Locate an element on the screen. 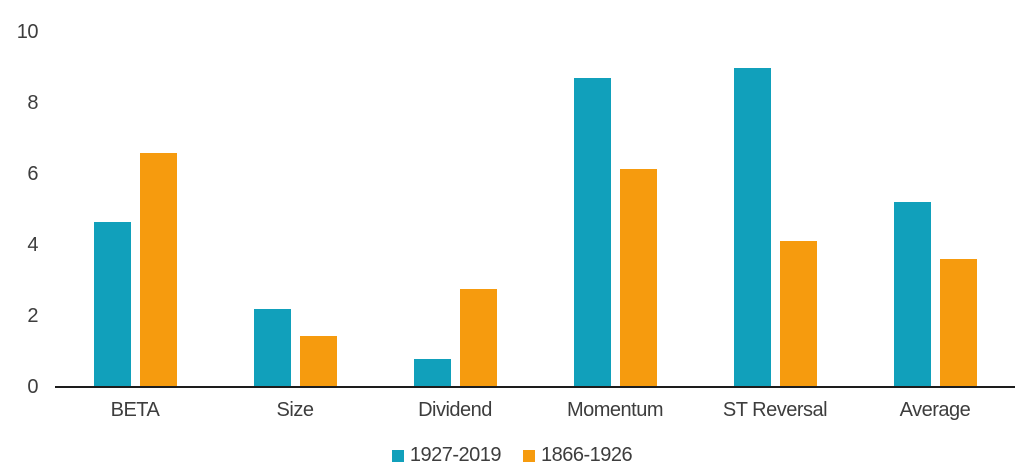 This screenshot has width=1024, height=472. y-tick-label-6: 6 is located at coordinates (32, 174).